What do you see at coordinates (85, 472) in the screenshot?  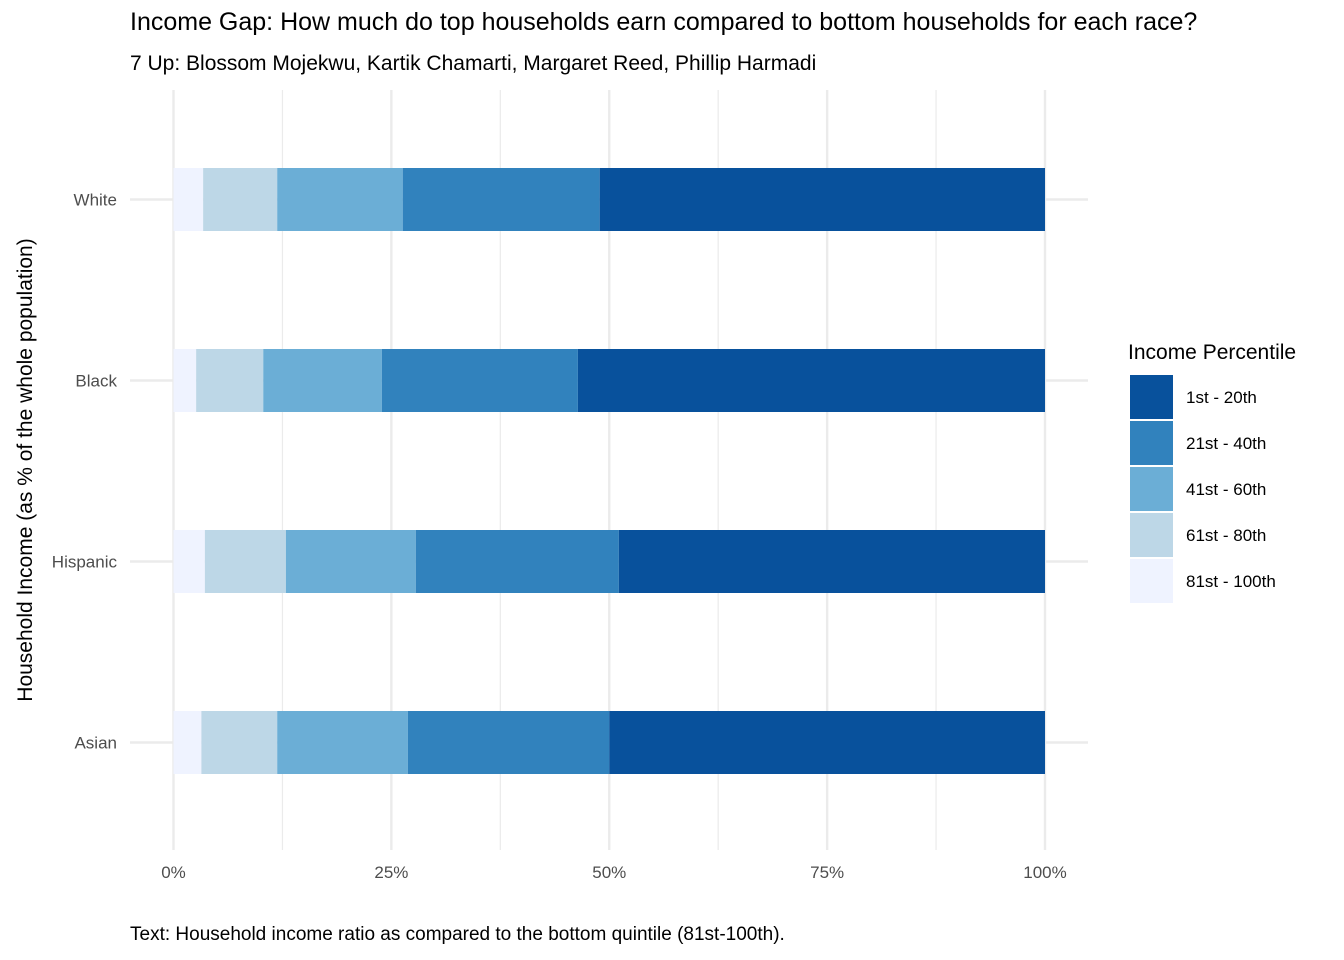 I see `y-tick-labels: White Black Hispanic Asian` at bounding box center [85, 472].